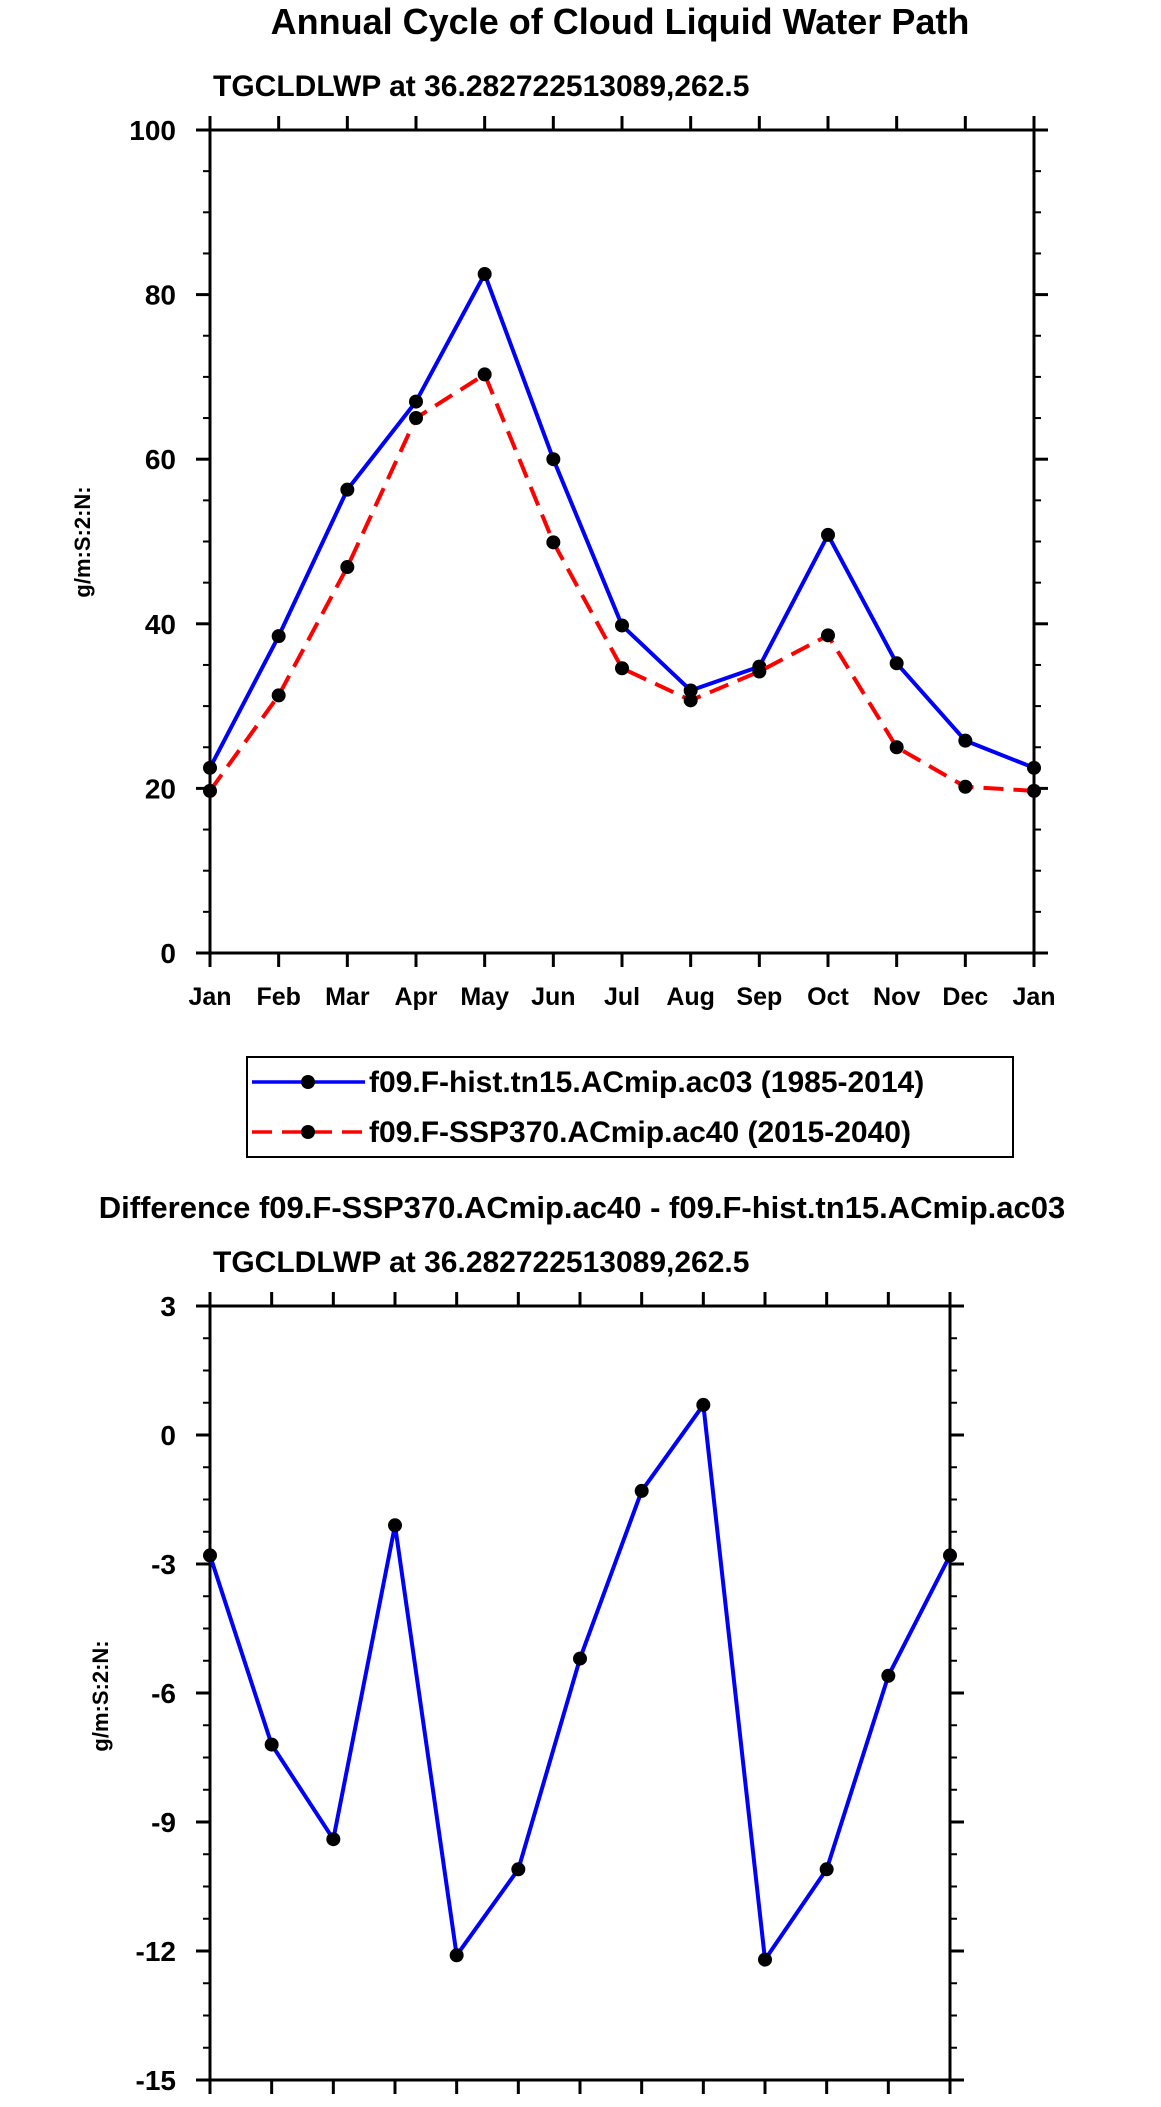  I want to click on y-tick-label: -9, so click(163, 1822).